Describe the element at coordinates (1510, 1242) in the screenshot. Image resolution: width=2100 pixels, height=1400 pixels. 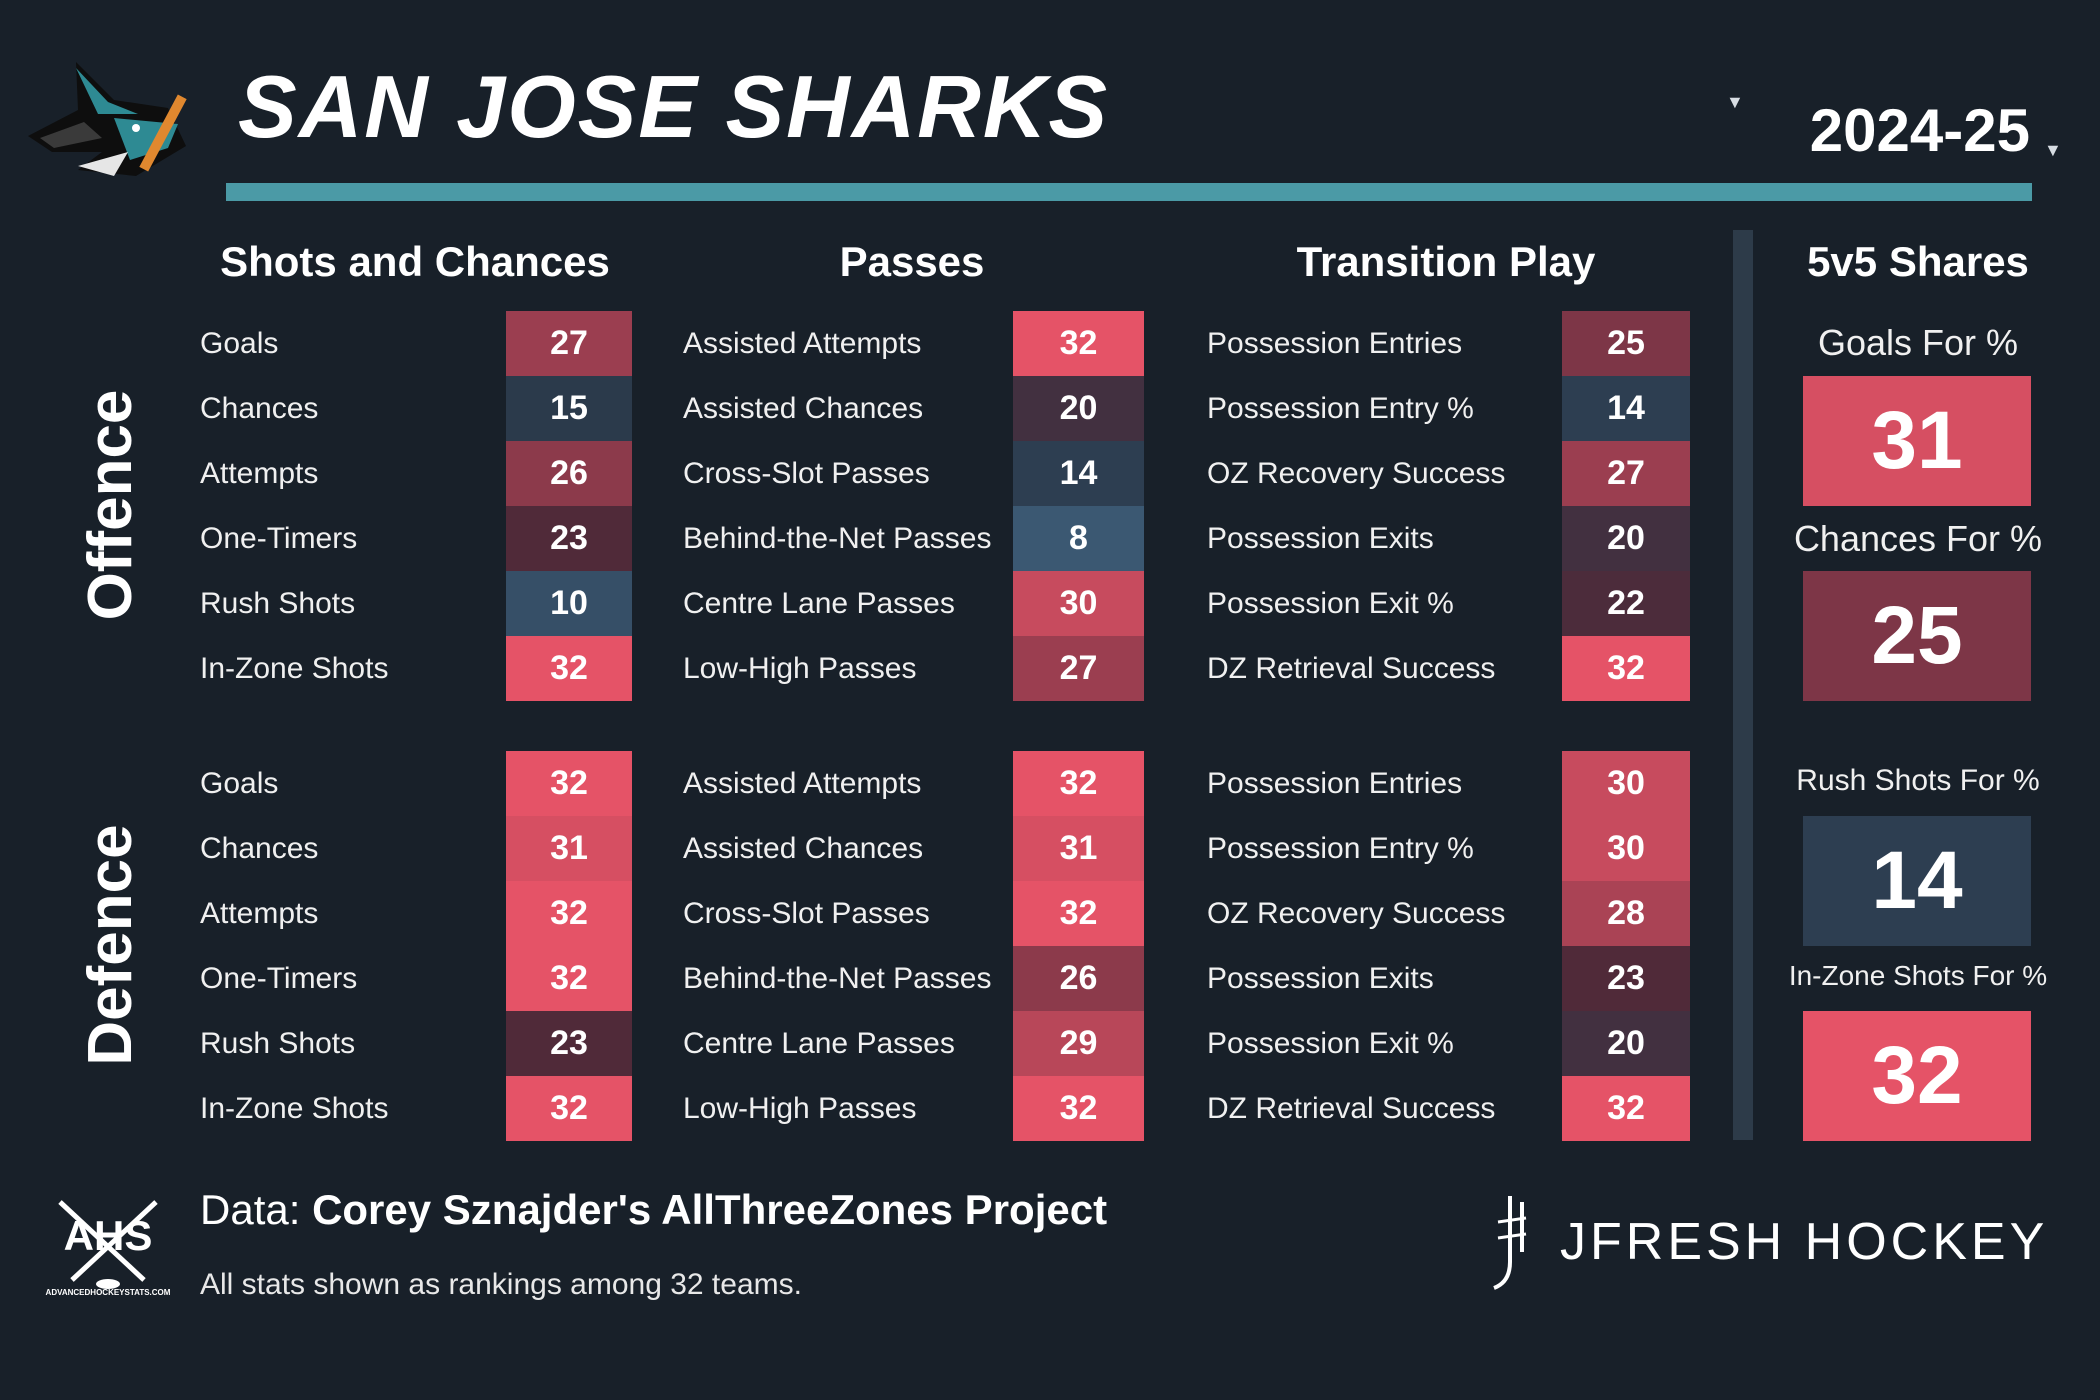
I see `jfresh-logo-icon` at that location.